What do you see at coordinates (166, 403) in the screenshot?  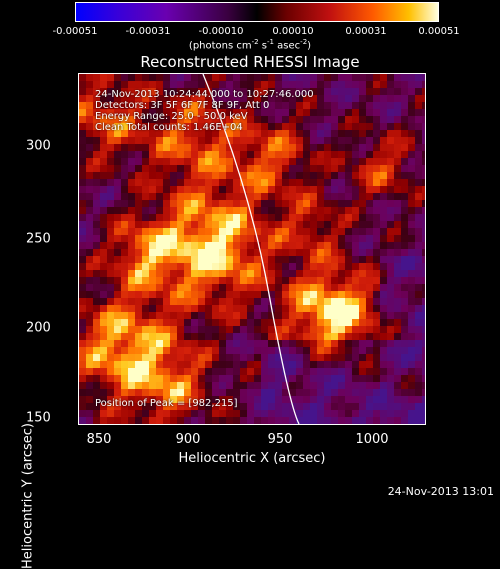 I see `peak-position-label: Position of Peak = [982,215]` at bounding box center [166, 403].